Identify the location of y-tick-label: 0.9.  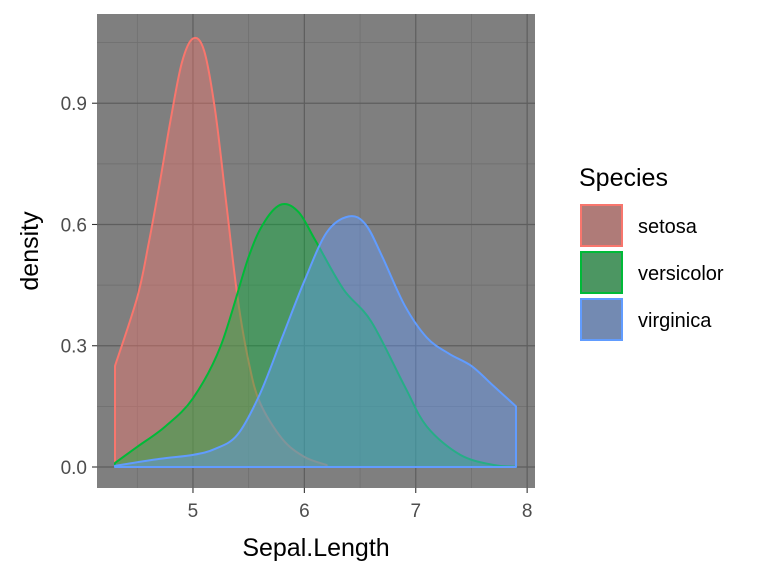
(74, 104).